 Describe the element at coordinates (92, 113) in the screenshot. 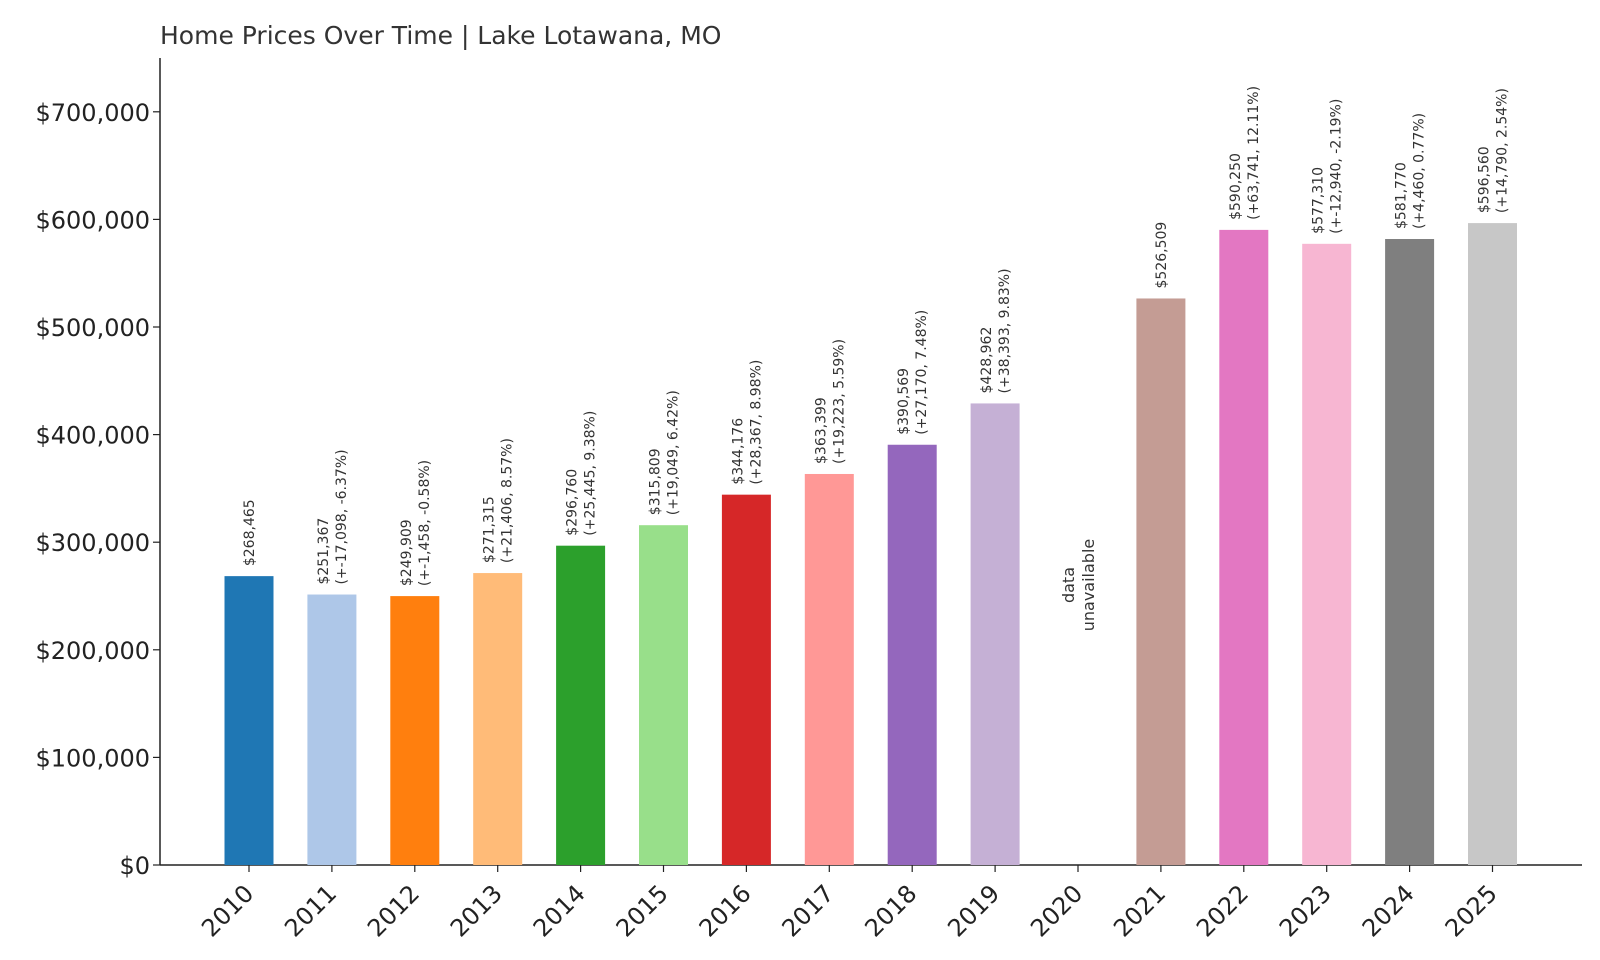

I see `y-tick-label: $700,000` at that location.